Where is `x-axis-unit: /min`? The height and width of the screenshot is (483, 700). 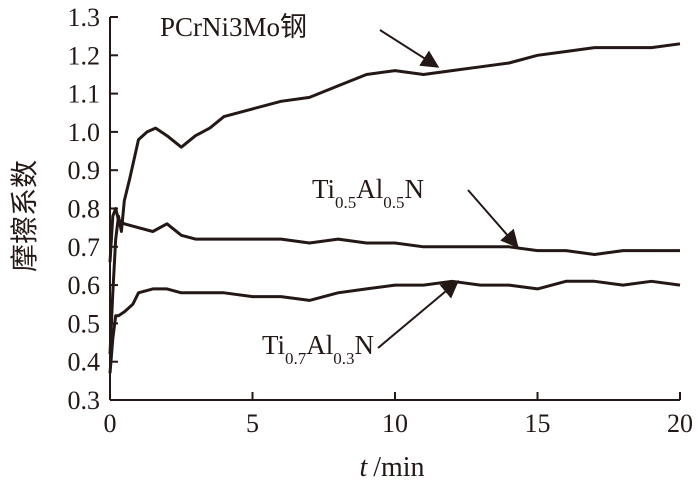
x-axis-unit: /min is located at coordinates (398, 467).